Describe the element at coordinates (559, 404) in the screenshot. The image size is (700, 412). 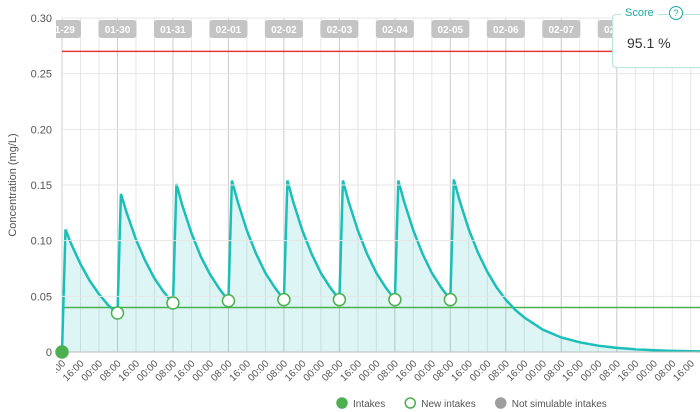
I see `legend-label: Not simulable intakes` at that location.